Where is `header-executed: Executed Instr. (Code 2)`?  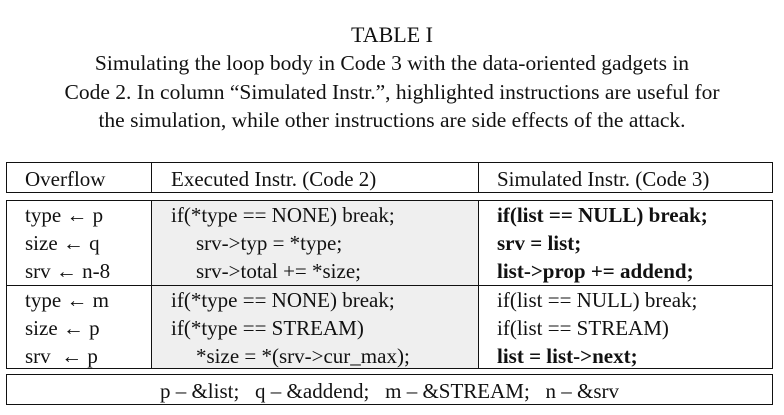 header-executed: Executed Instr. (Code 2) is located at coordinates (274, 179).